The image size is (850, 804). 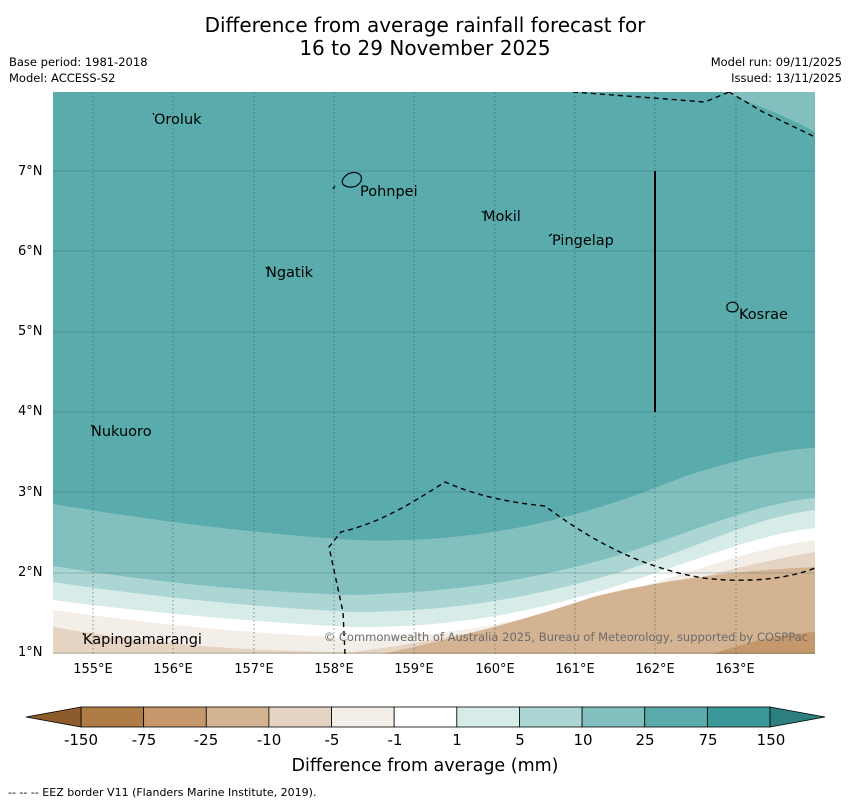 I want to click on colorbar-tick: 25, so click(x=645, y=740).